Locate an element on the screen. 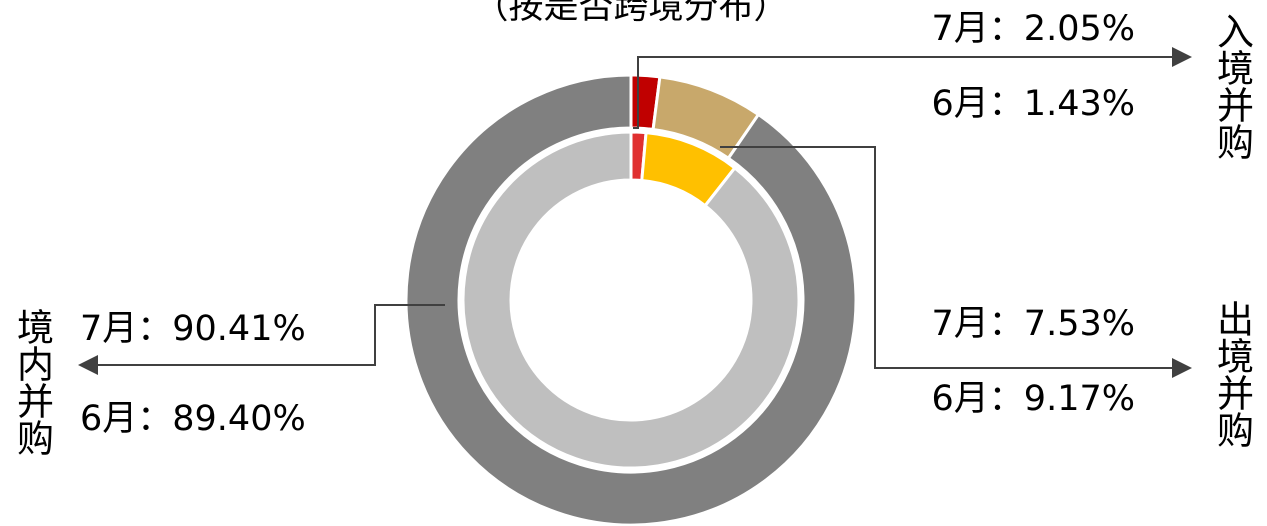 The width and height of the screenshot is (1267, 526). chart-title: （按是否跨境分布） is located at coordinates (630, 13).